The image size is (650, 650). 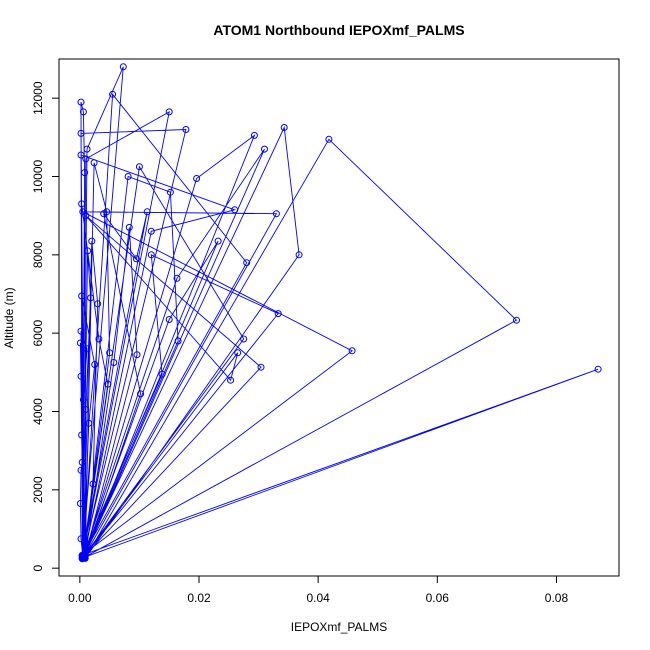 I want to click on y-tick-label: 2000, so click(x=38, y=489).